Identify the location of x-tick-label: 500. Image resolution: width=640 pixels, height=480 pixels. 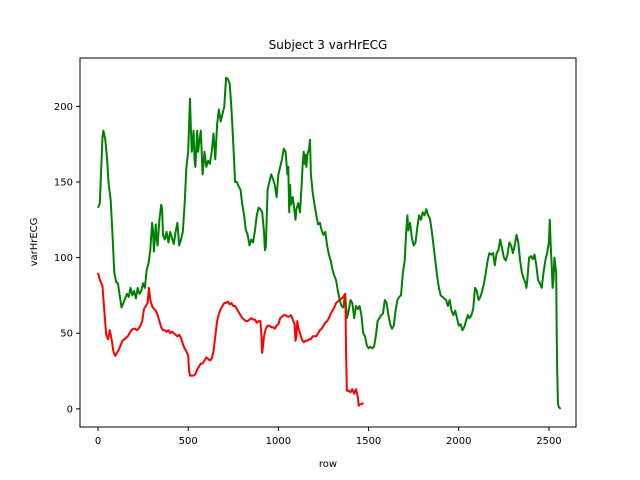
(188, 441).